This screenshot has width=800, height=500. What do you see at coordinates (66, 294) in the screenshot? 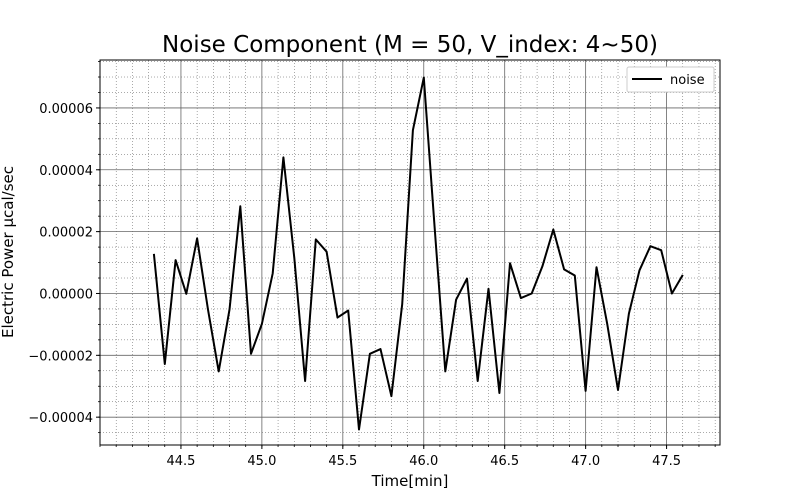
I see `y-tick-label: 0.00000` at bounding box center [66, 294].